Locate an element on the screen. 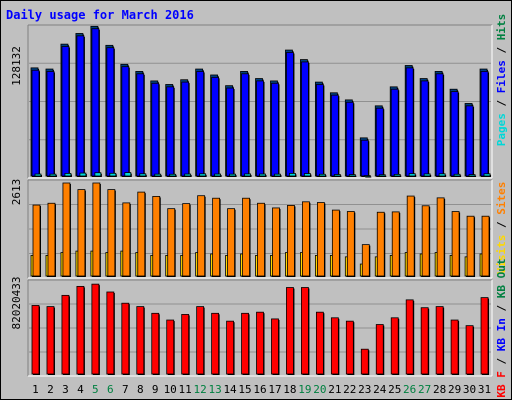  day-label: 6 is located at coordinates (110, 389).